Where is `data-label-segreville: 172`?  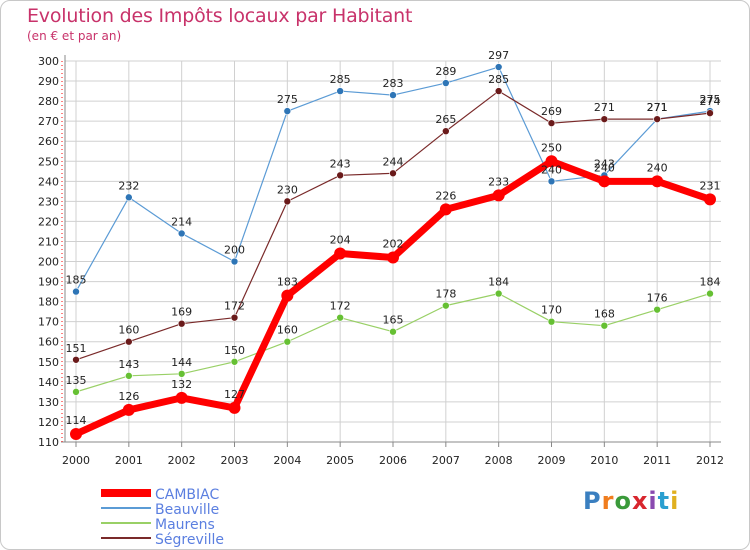 data-label-segreville: 172 is located at coordinates (234, 306).